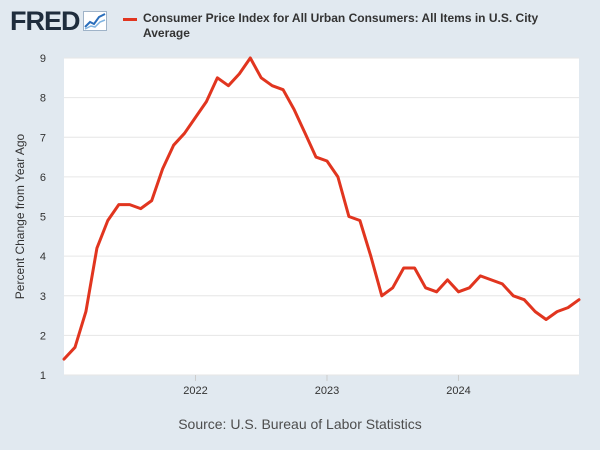 The width and height of the screenshot is (600, 450). I want to click on trend-chart-icon, so click(94, 21).